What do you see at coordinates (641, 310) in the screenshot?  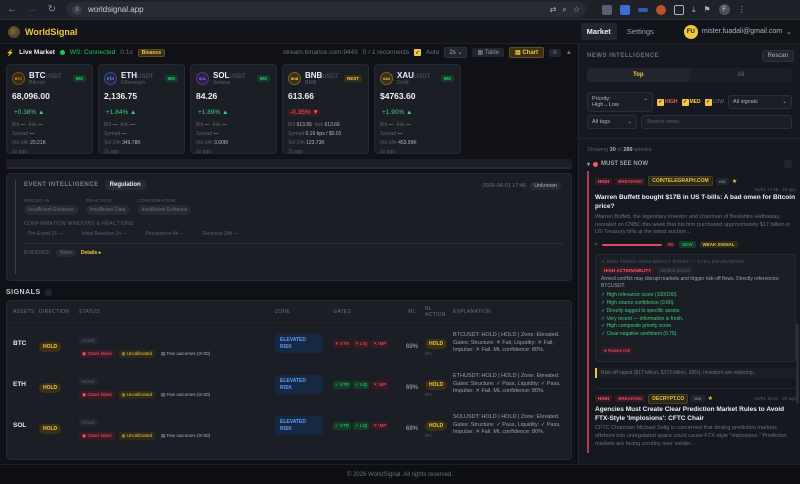 I see `reason-item: ✓ Directly tagged to specific assets.` at bounding box center [641, 310].